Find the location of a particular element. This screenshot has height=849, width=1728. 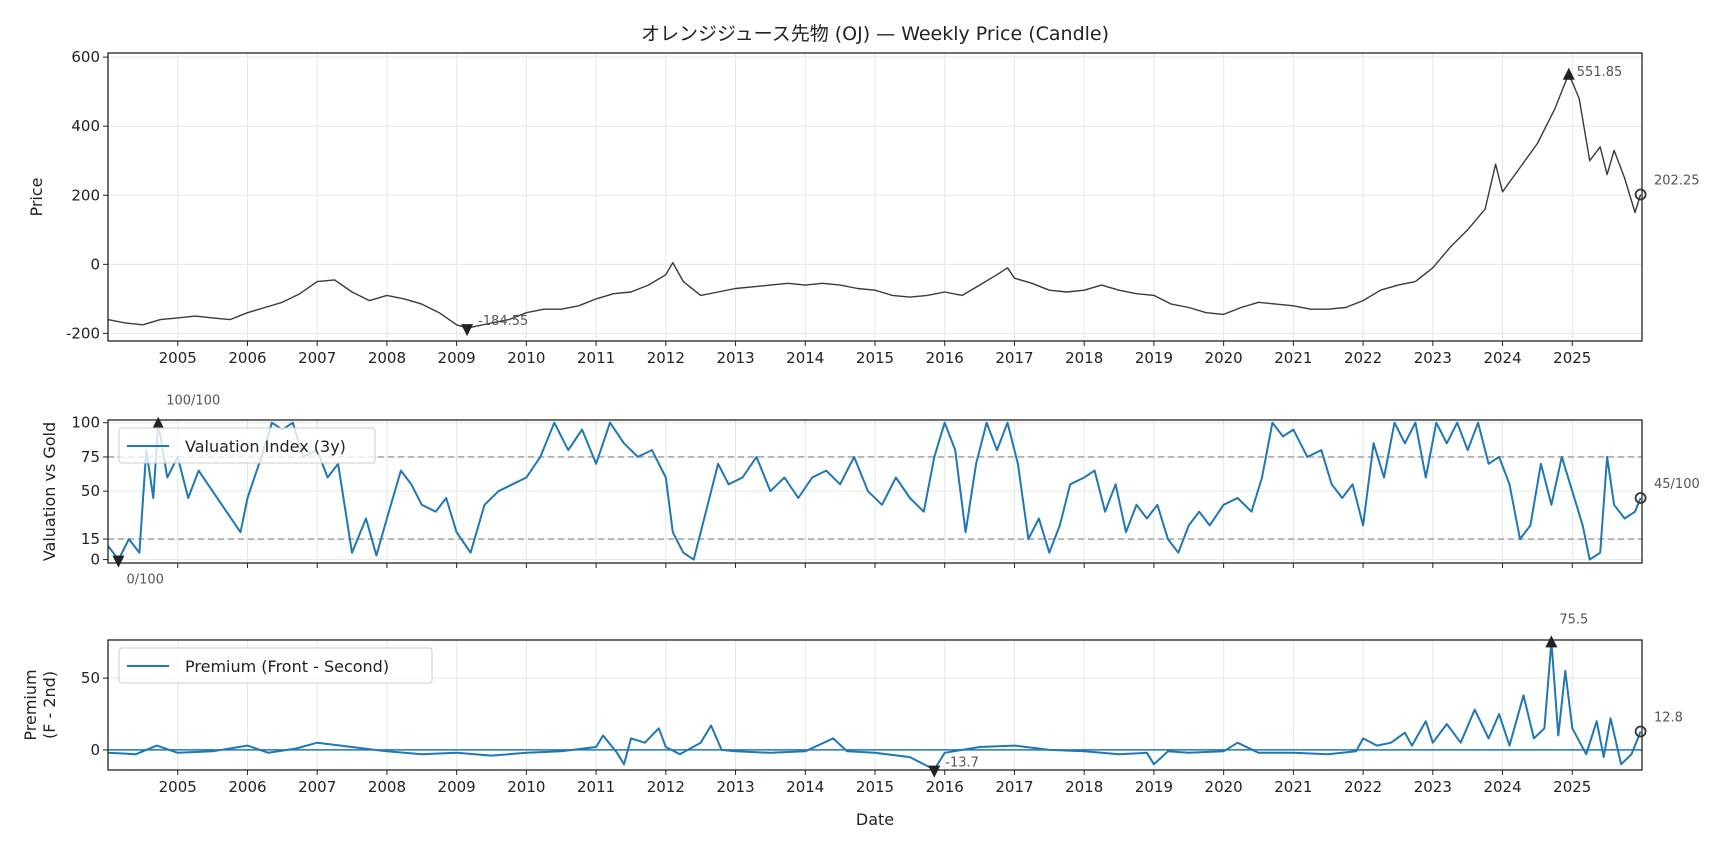

annotation-label: 75.5 is located at coordinates (1573, 619).